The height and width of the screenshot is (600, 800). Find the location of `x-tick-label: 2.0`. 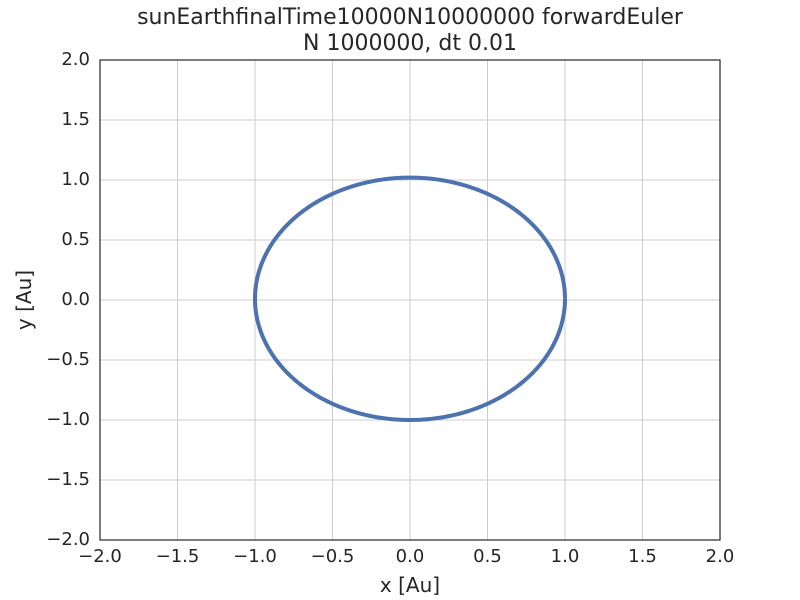

x-tick-label: 2.0 is located at coordinates (720, 556).